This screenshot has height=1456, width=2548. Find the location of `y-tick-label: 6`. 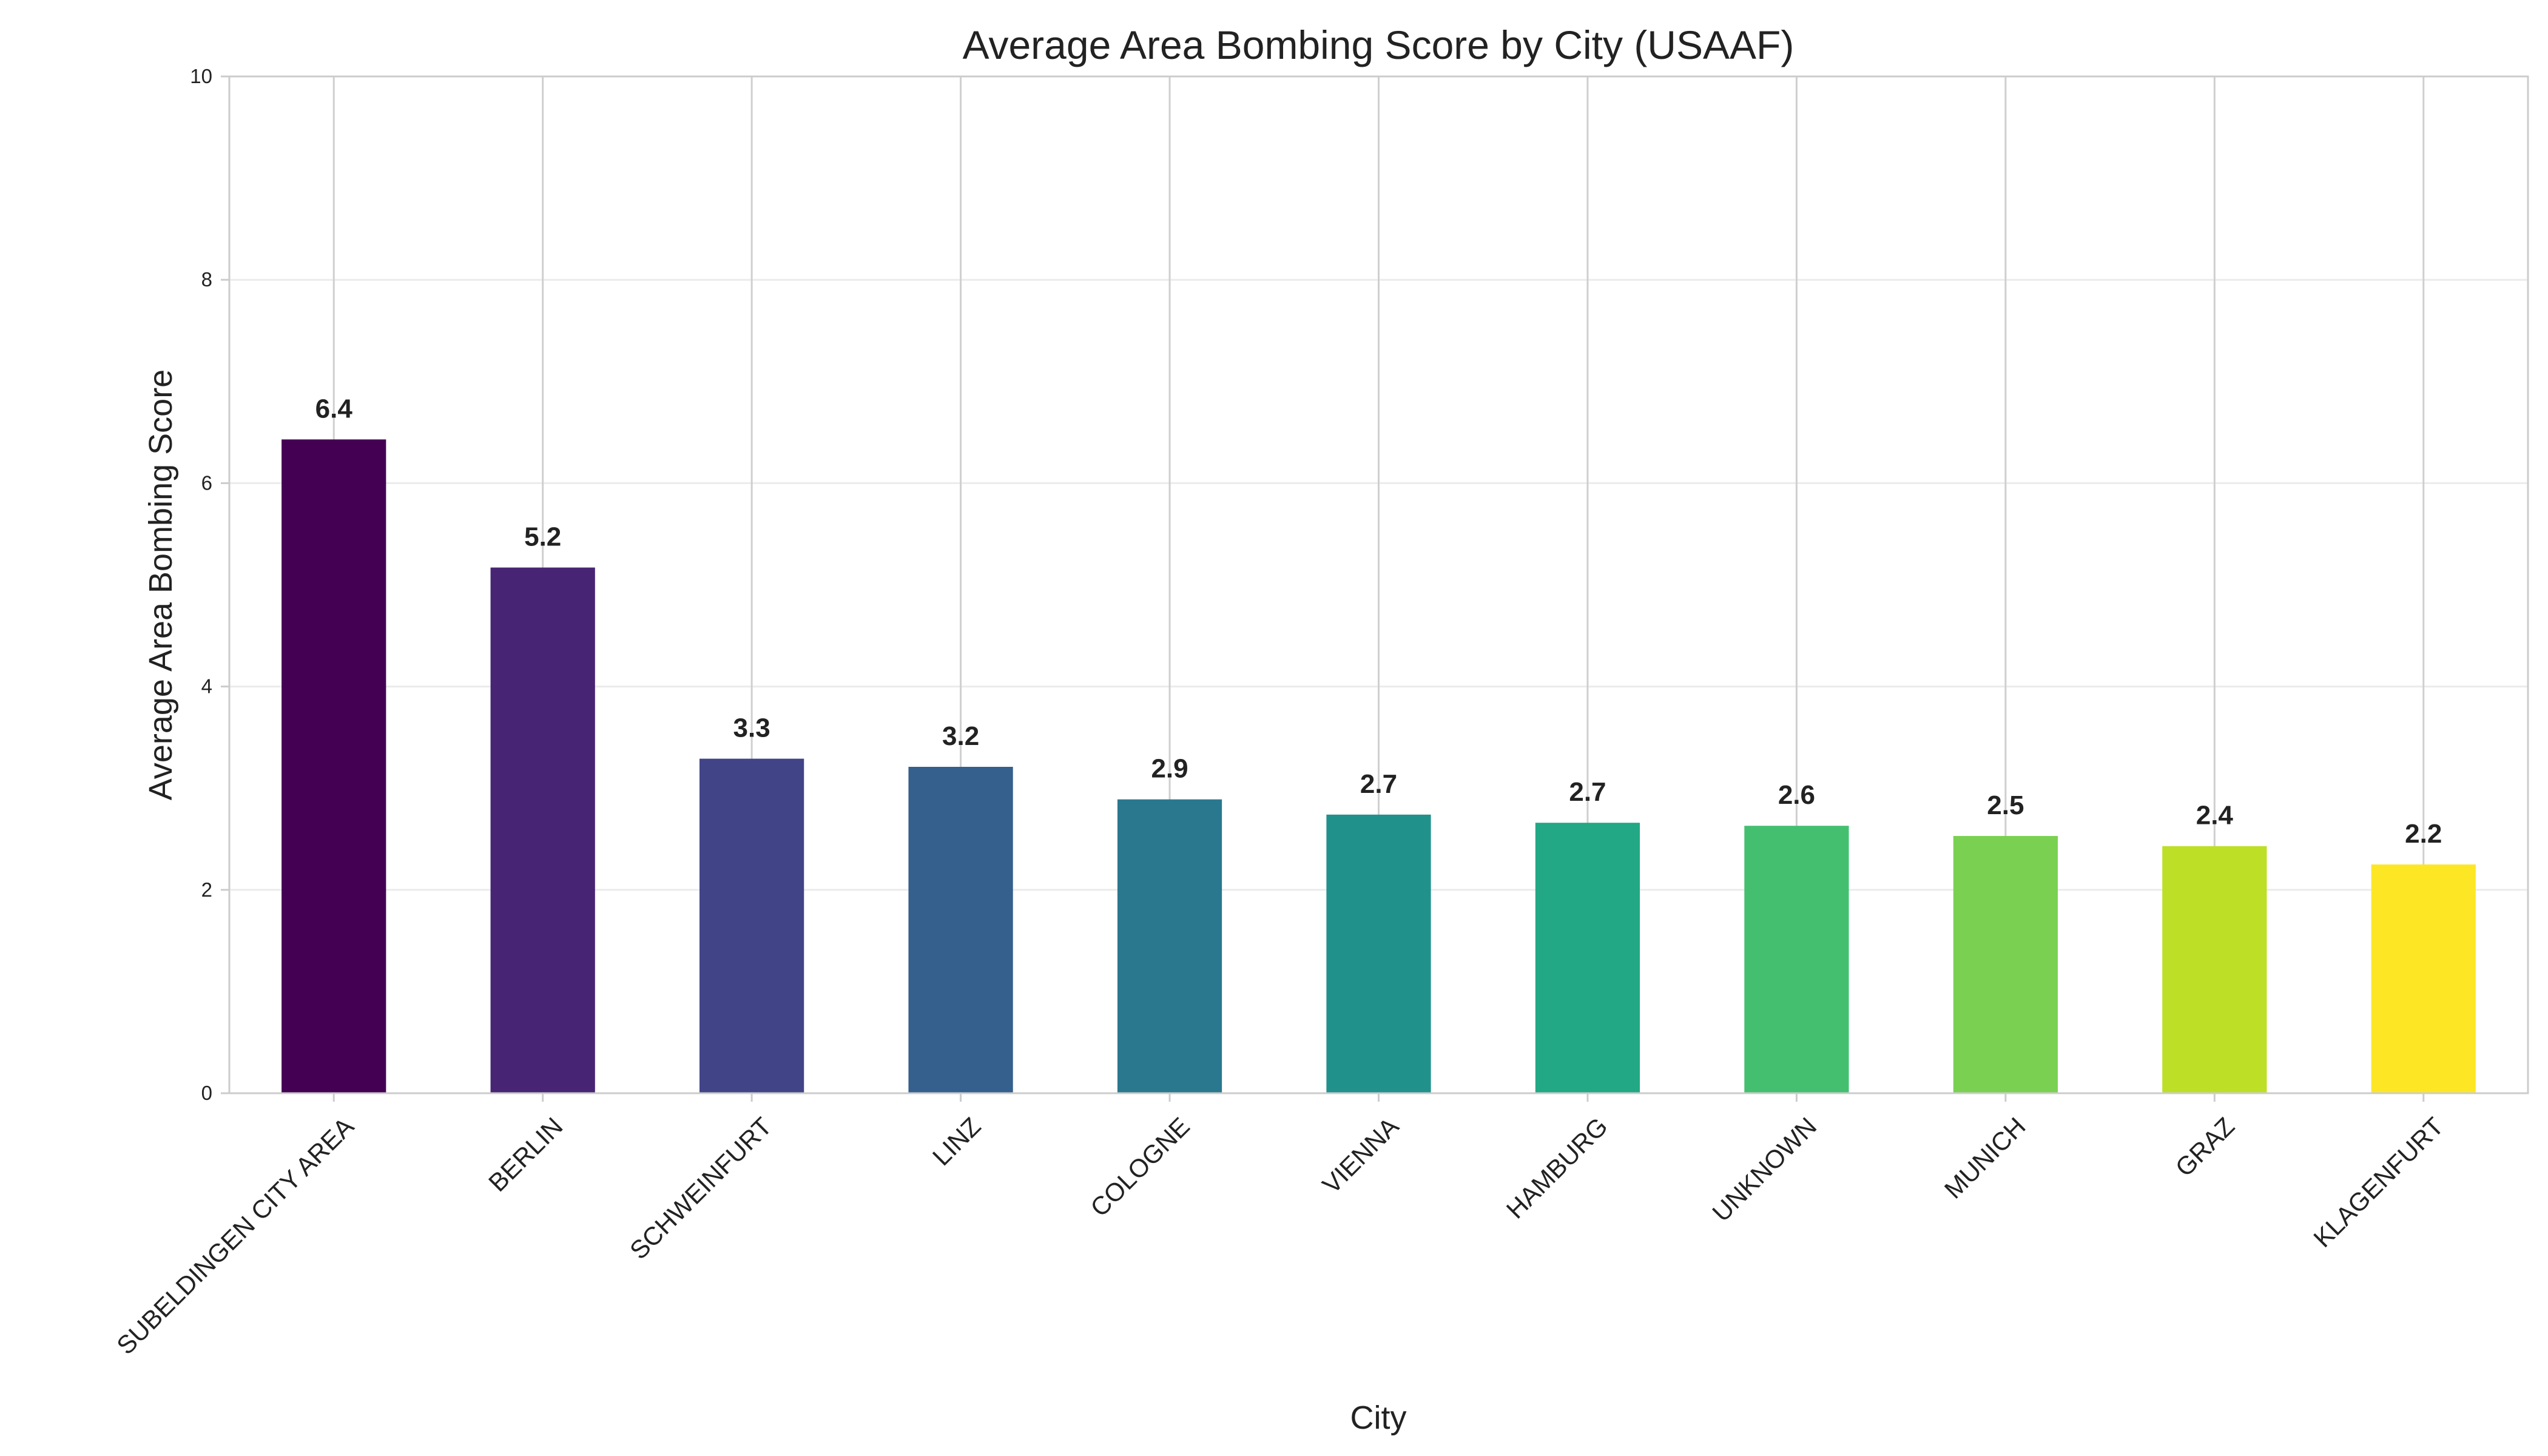

y-tick-label: 6 is located at coordinates (206, 482).